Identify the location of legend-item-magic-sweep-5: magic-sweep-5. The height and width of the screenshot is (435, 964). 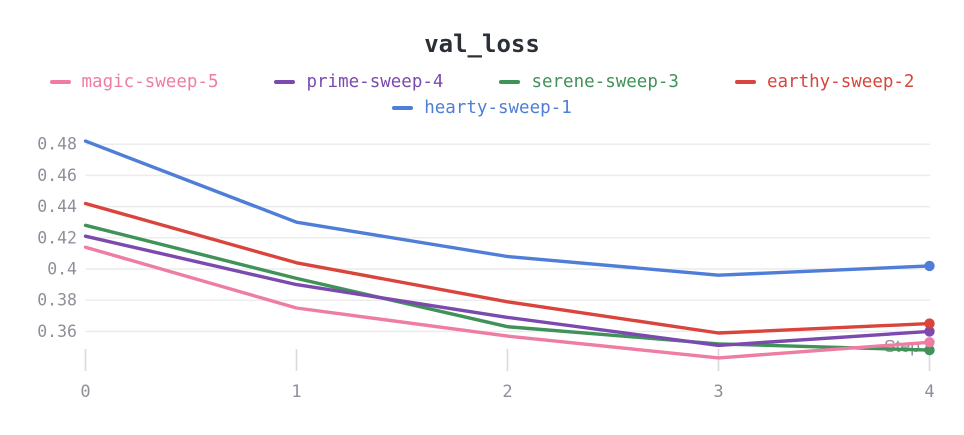
(134, 82).